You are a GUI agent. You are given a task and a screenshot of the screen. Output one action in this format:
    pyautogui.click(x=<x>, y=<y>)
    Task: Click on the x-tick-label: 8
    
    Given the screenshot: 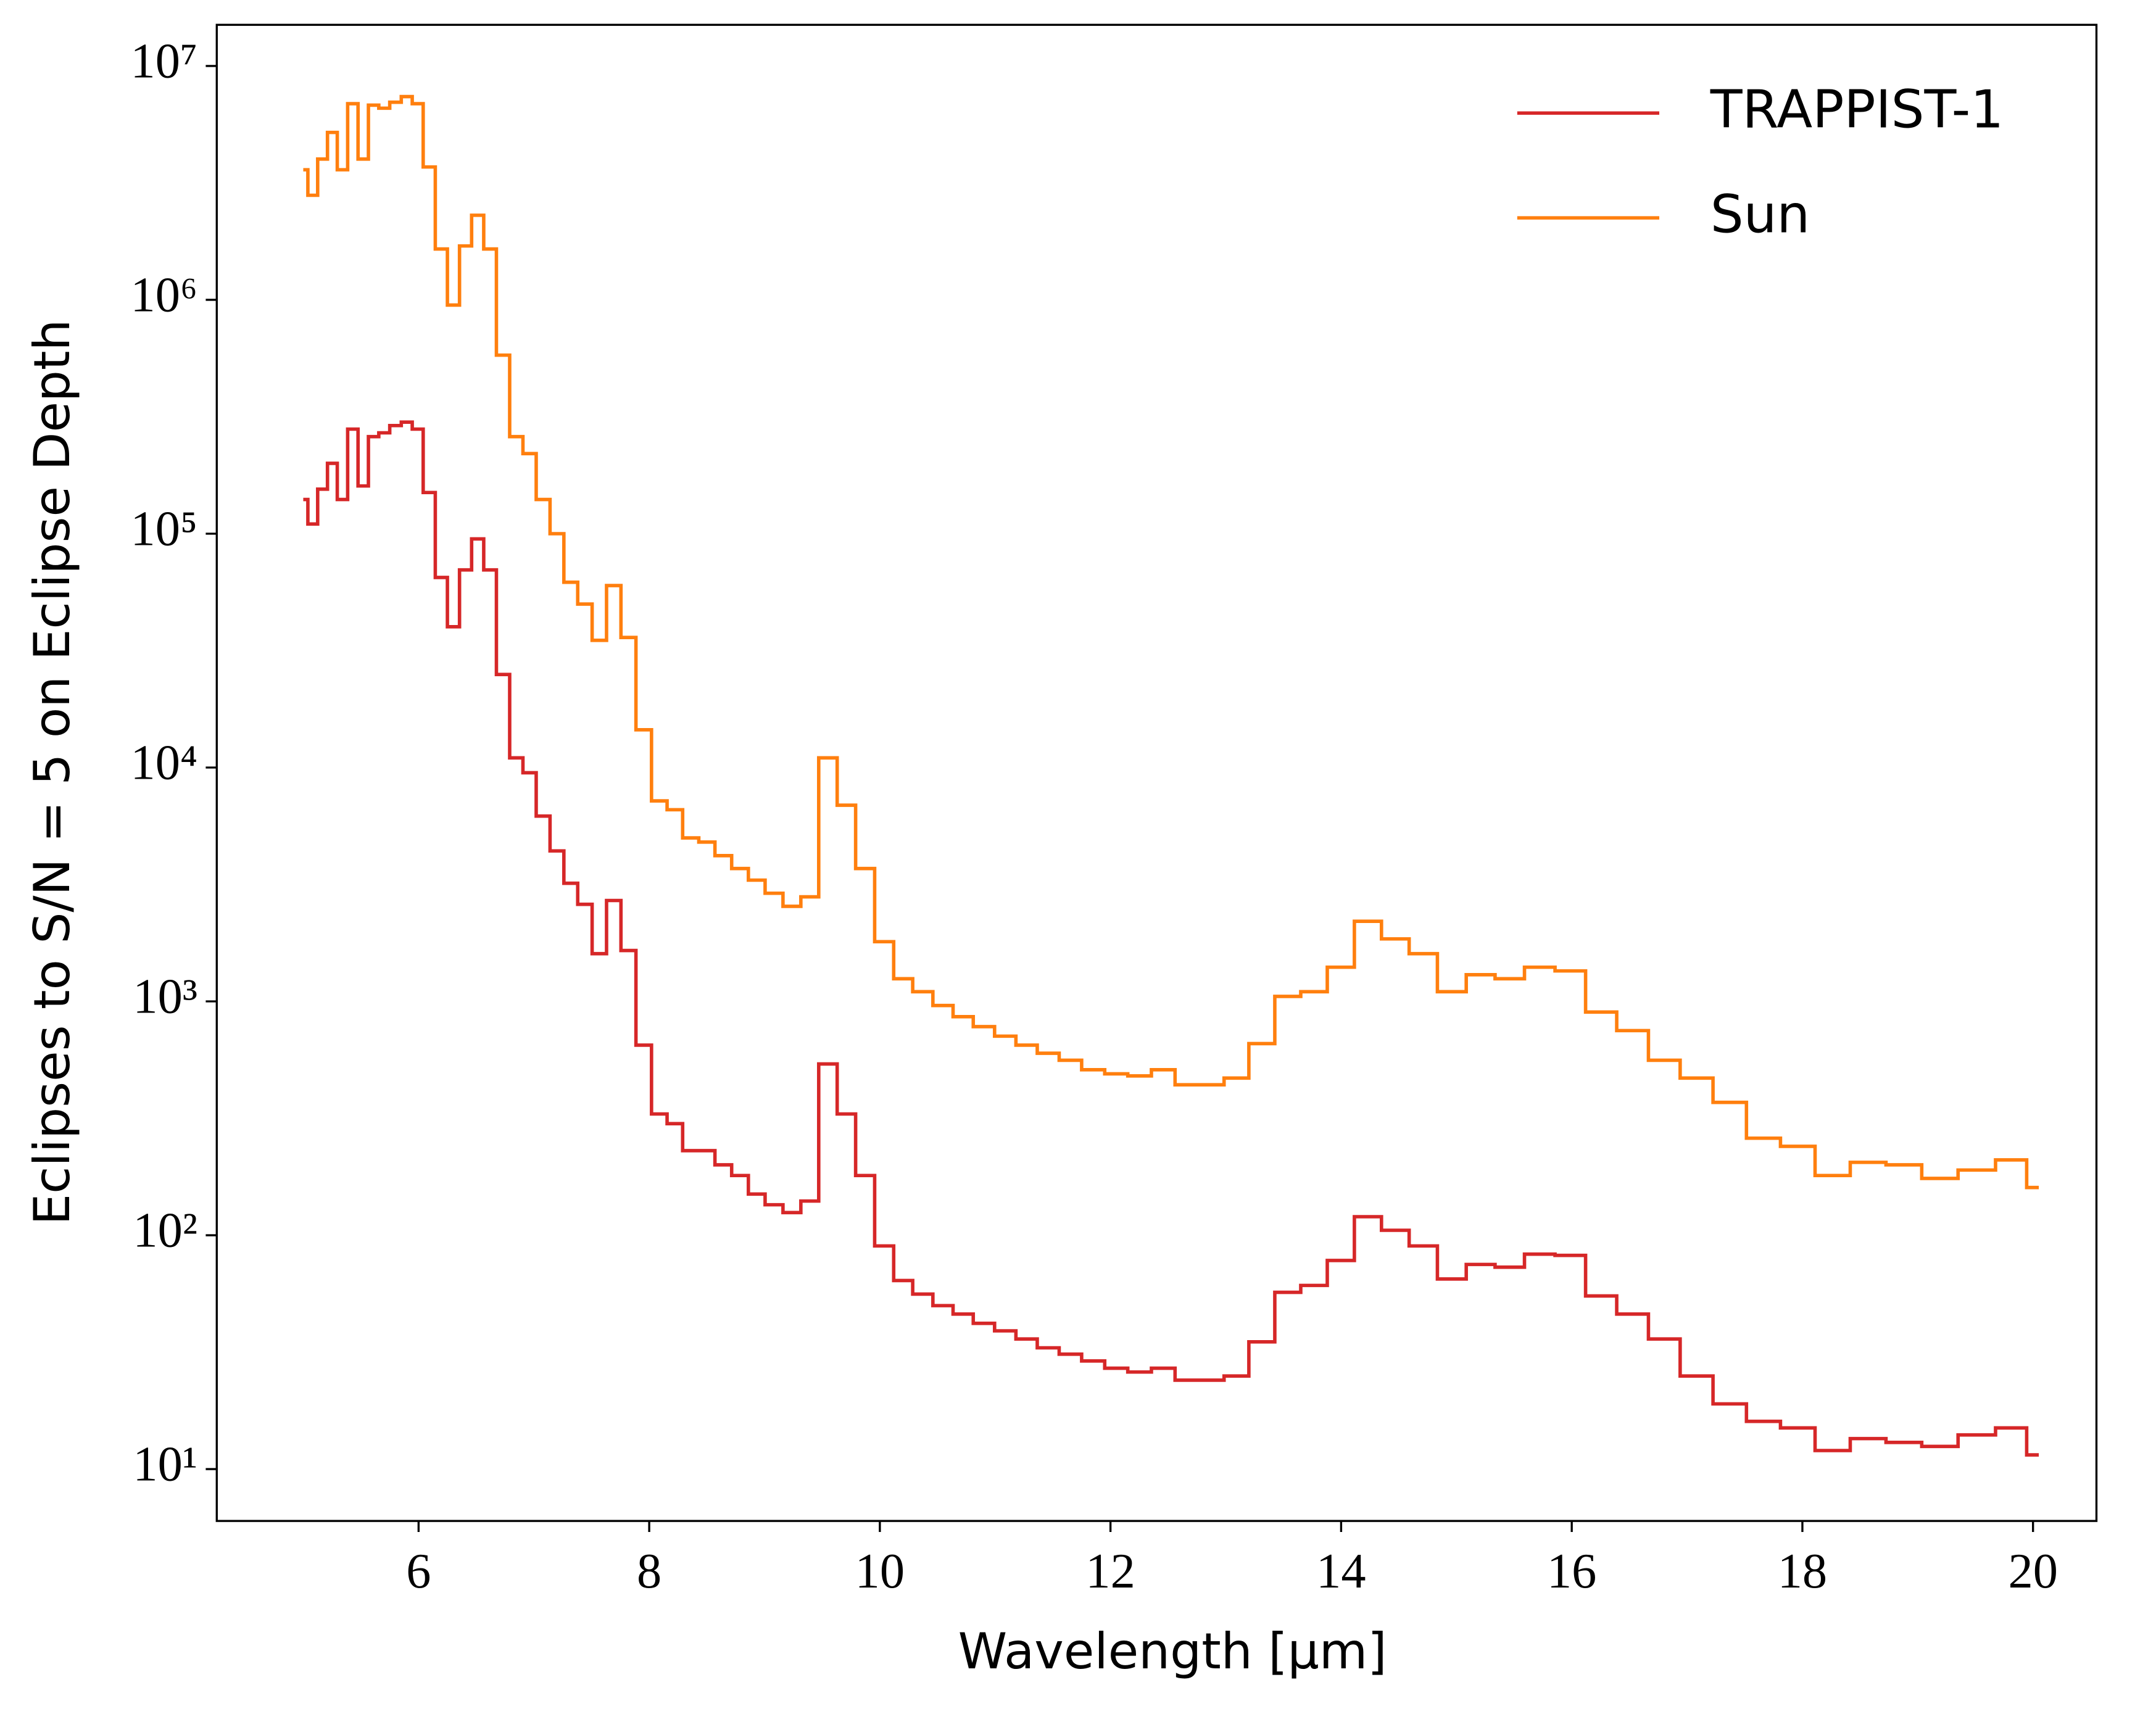 What is the action you would take?
    pyautogui.click(x=649, y=1571)
    